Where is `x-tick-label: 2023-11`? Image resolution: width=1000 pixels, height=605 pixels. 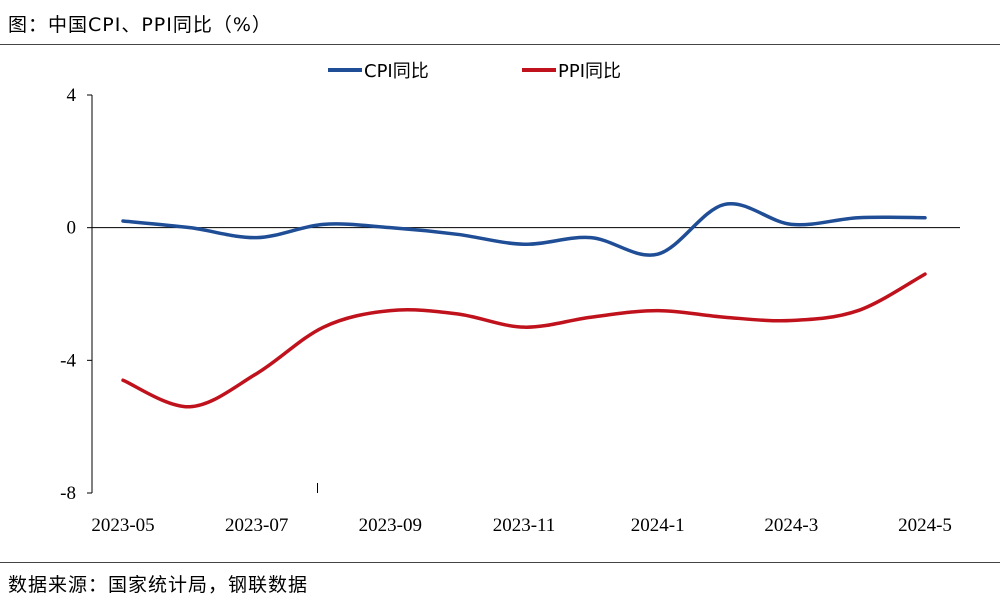
x-tick-label: 2023-11 is located at coordinates (524, 525).